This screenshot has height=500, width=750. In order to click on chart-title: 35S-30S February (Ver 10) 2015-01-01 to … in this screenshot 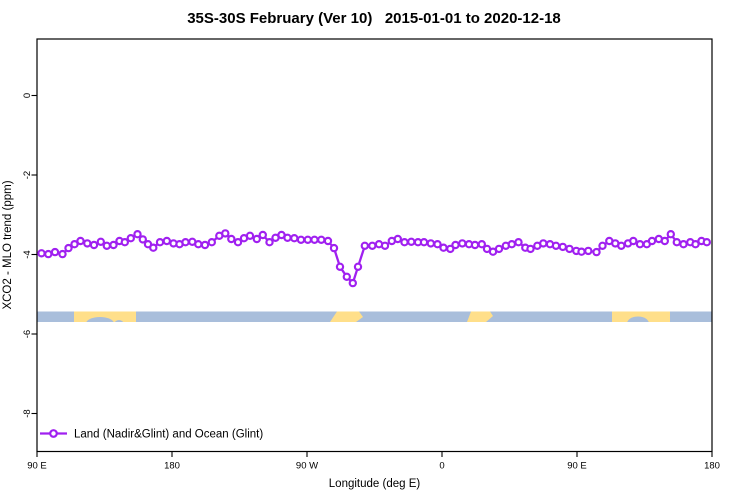, I will do `click(374, 18)`.